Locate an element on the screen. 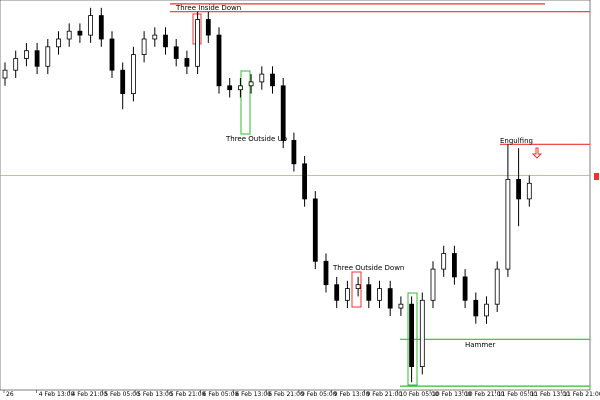 Image resolution: width=600 pixels, height=400 pixels. x-tick-label: 11 Feb 05:00 is located at coordinates (518, 394).